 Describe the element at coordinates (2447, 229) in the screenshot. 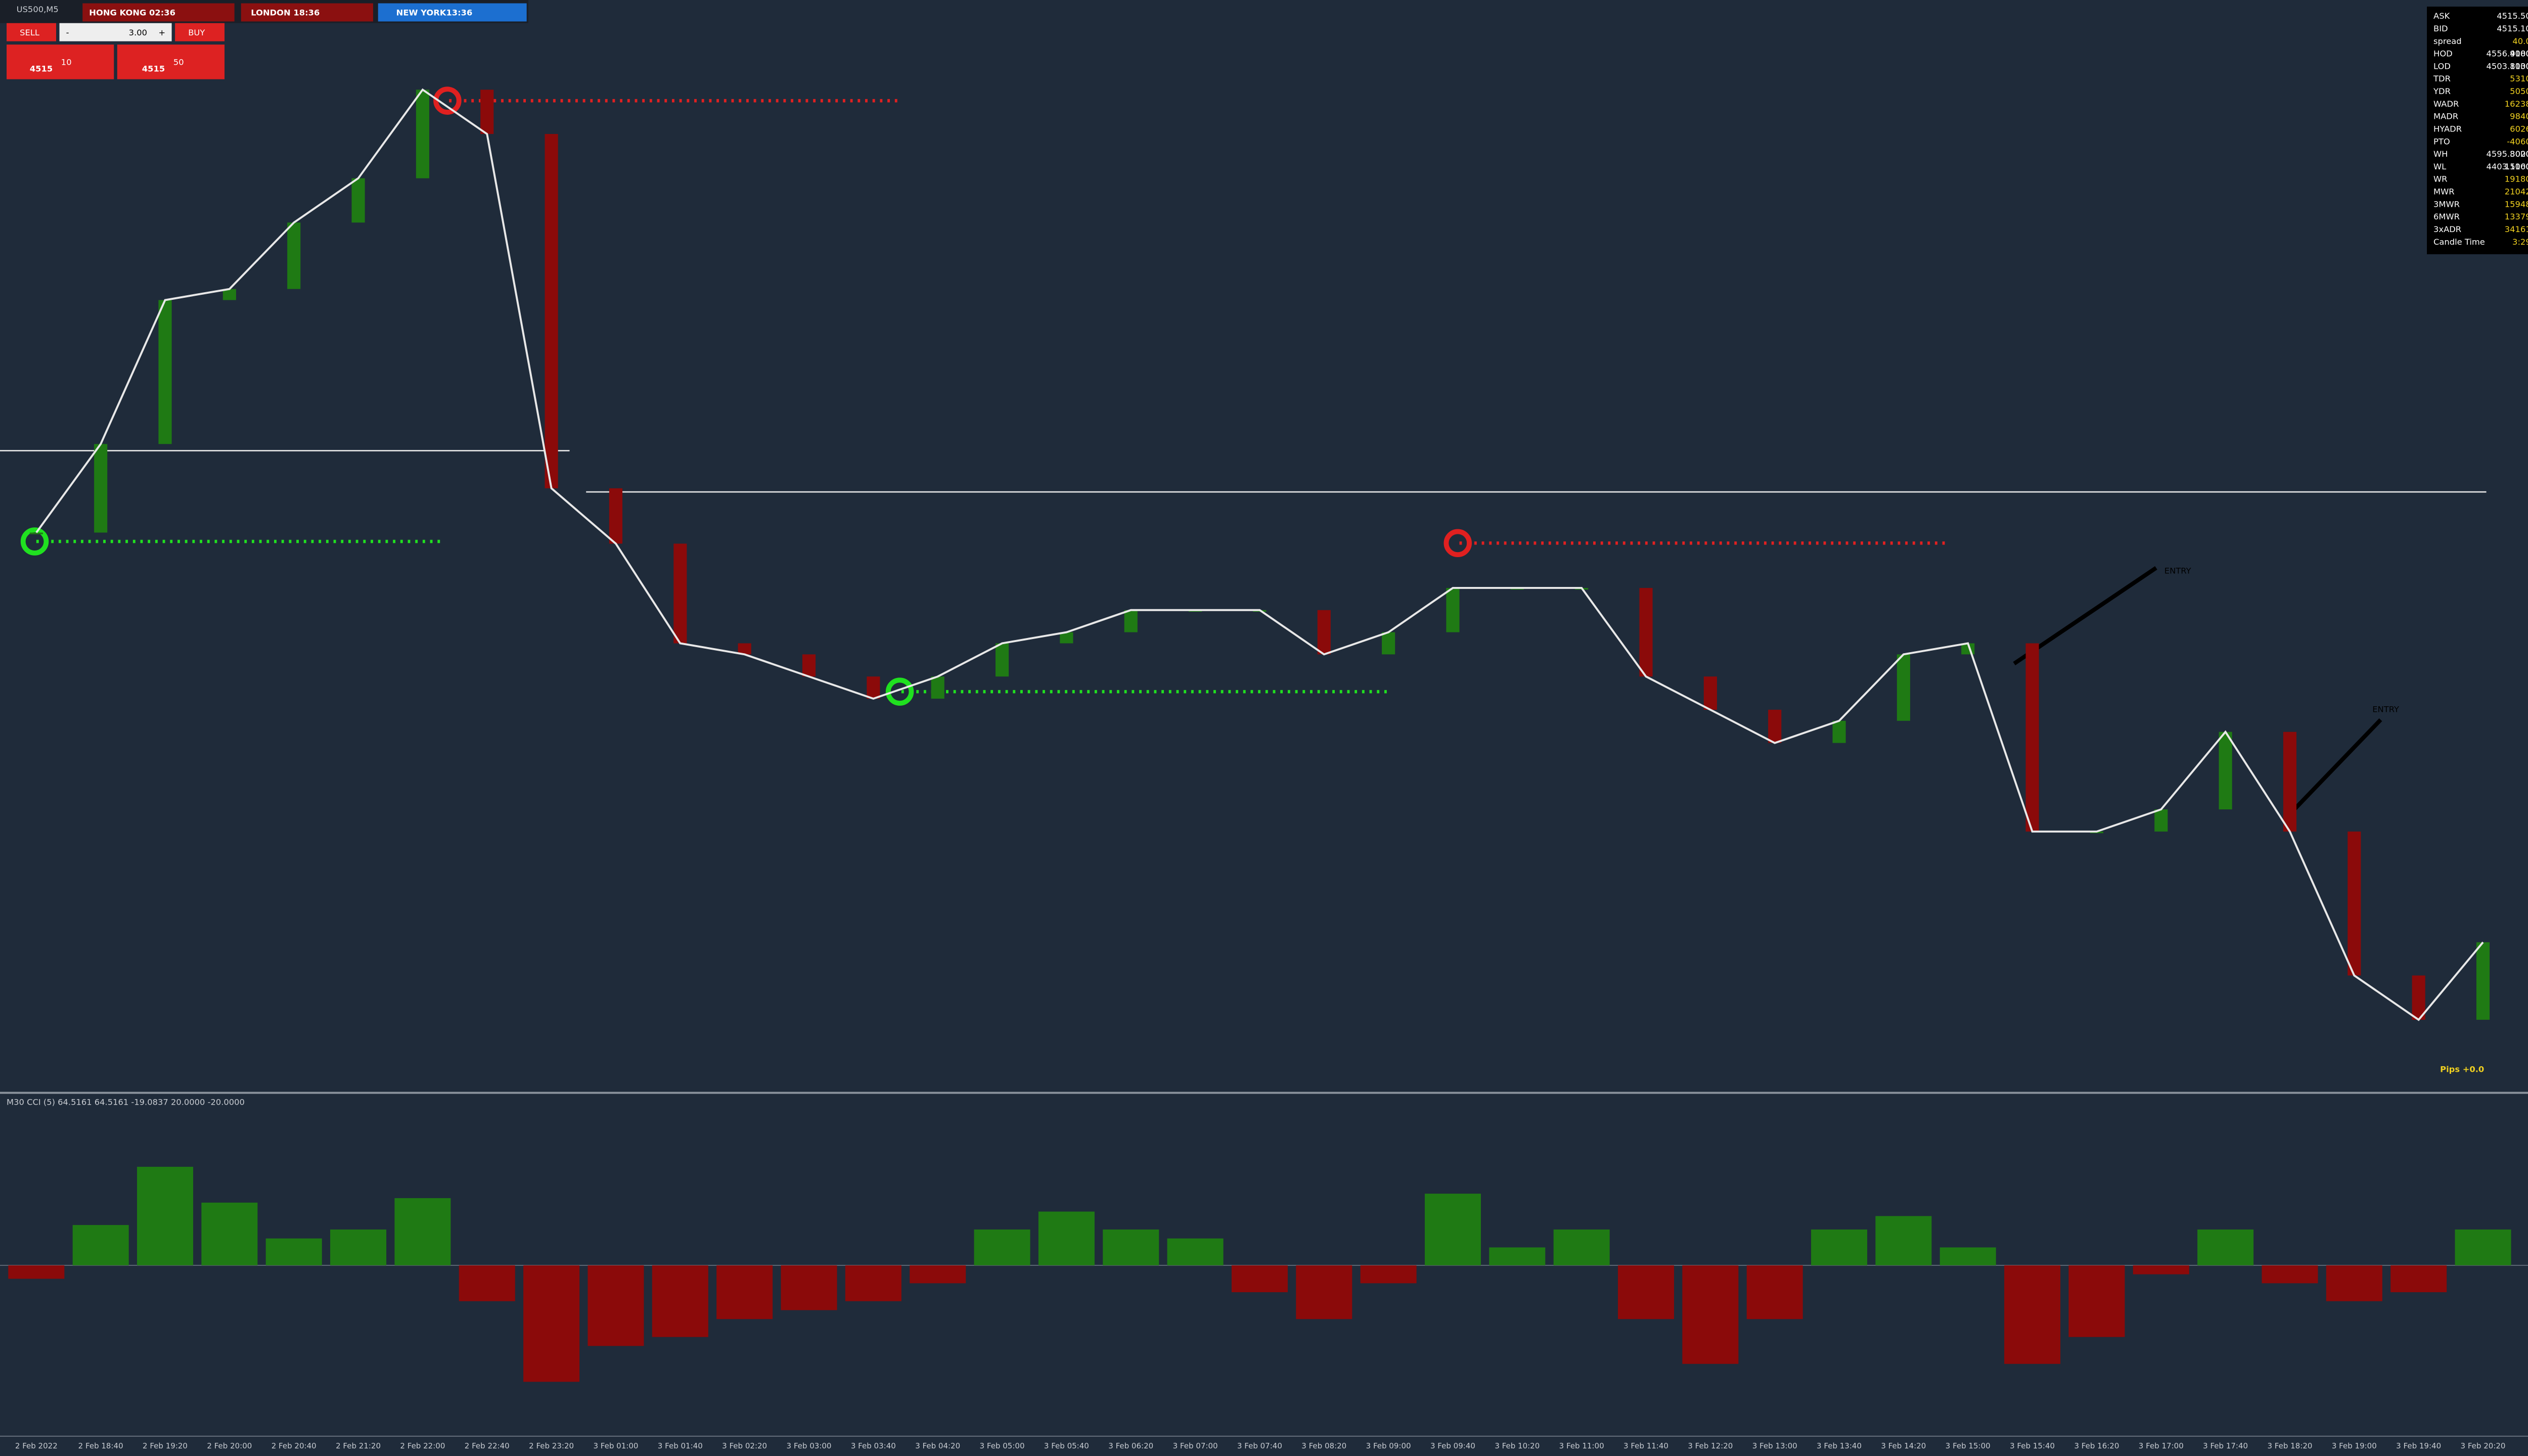

I see `info-cell: 3xADR` at that location.